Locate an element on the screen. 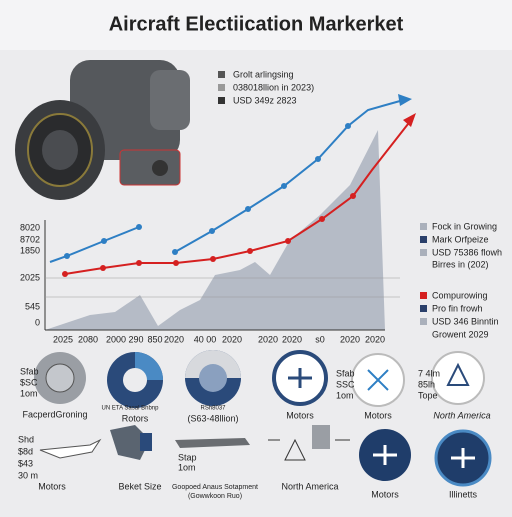 The height and width of the screenshot is (517, 512). caption: RSh8037 is located at coordinates (213, 409).